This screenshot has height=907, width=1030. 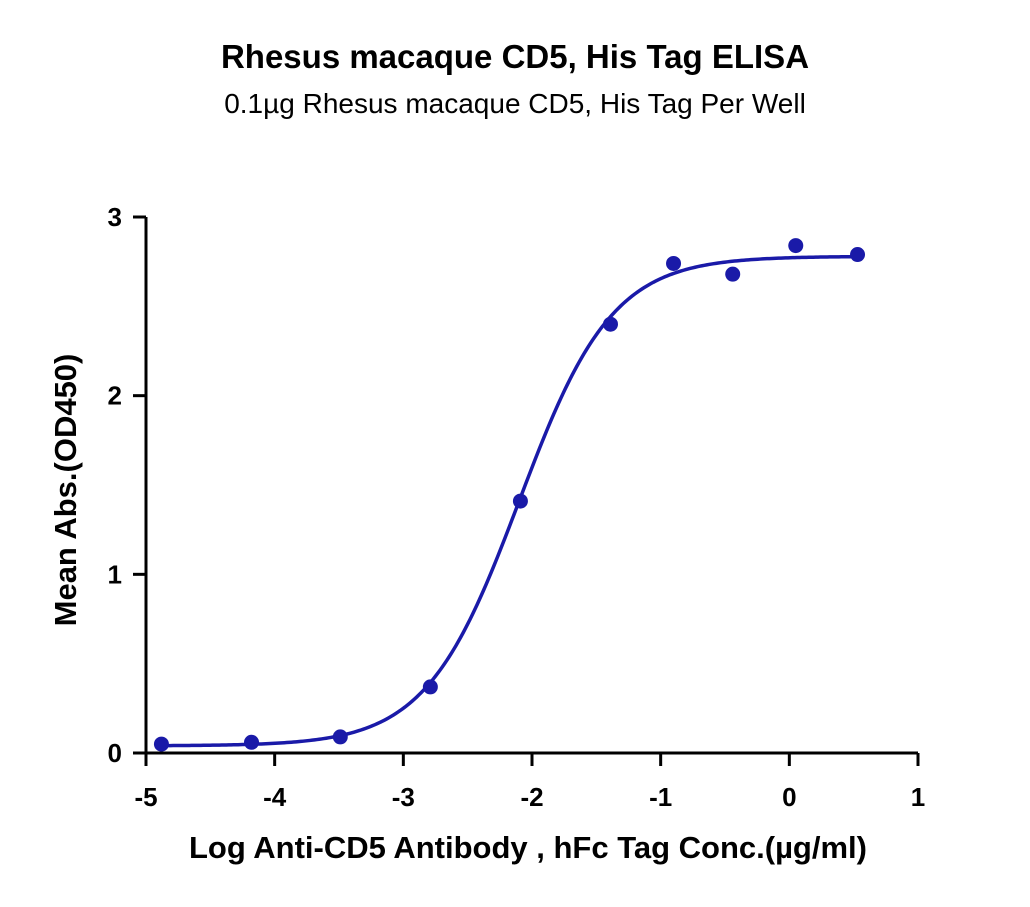 I want to click on x-tick-label: 0, so click(x=789, y=797).